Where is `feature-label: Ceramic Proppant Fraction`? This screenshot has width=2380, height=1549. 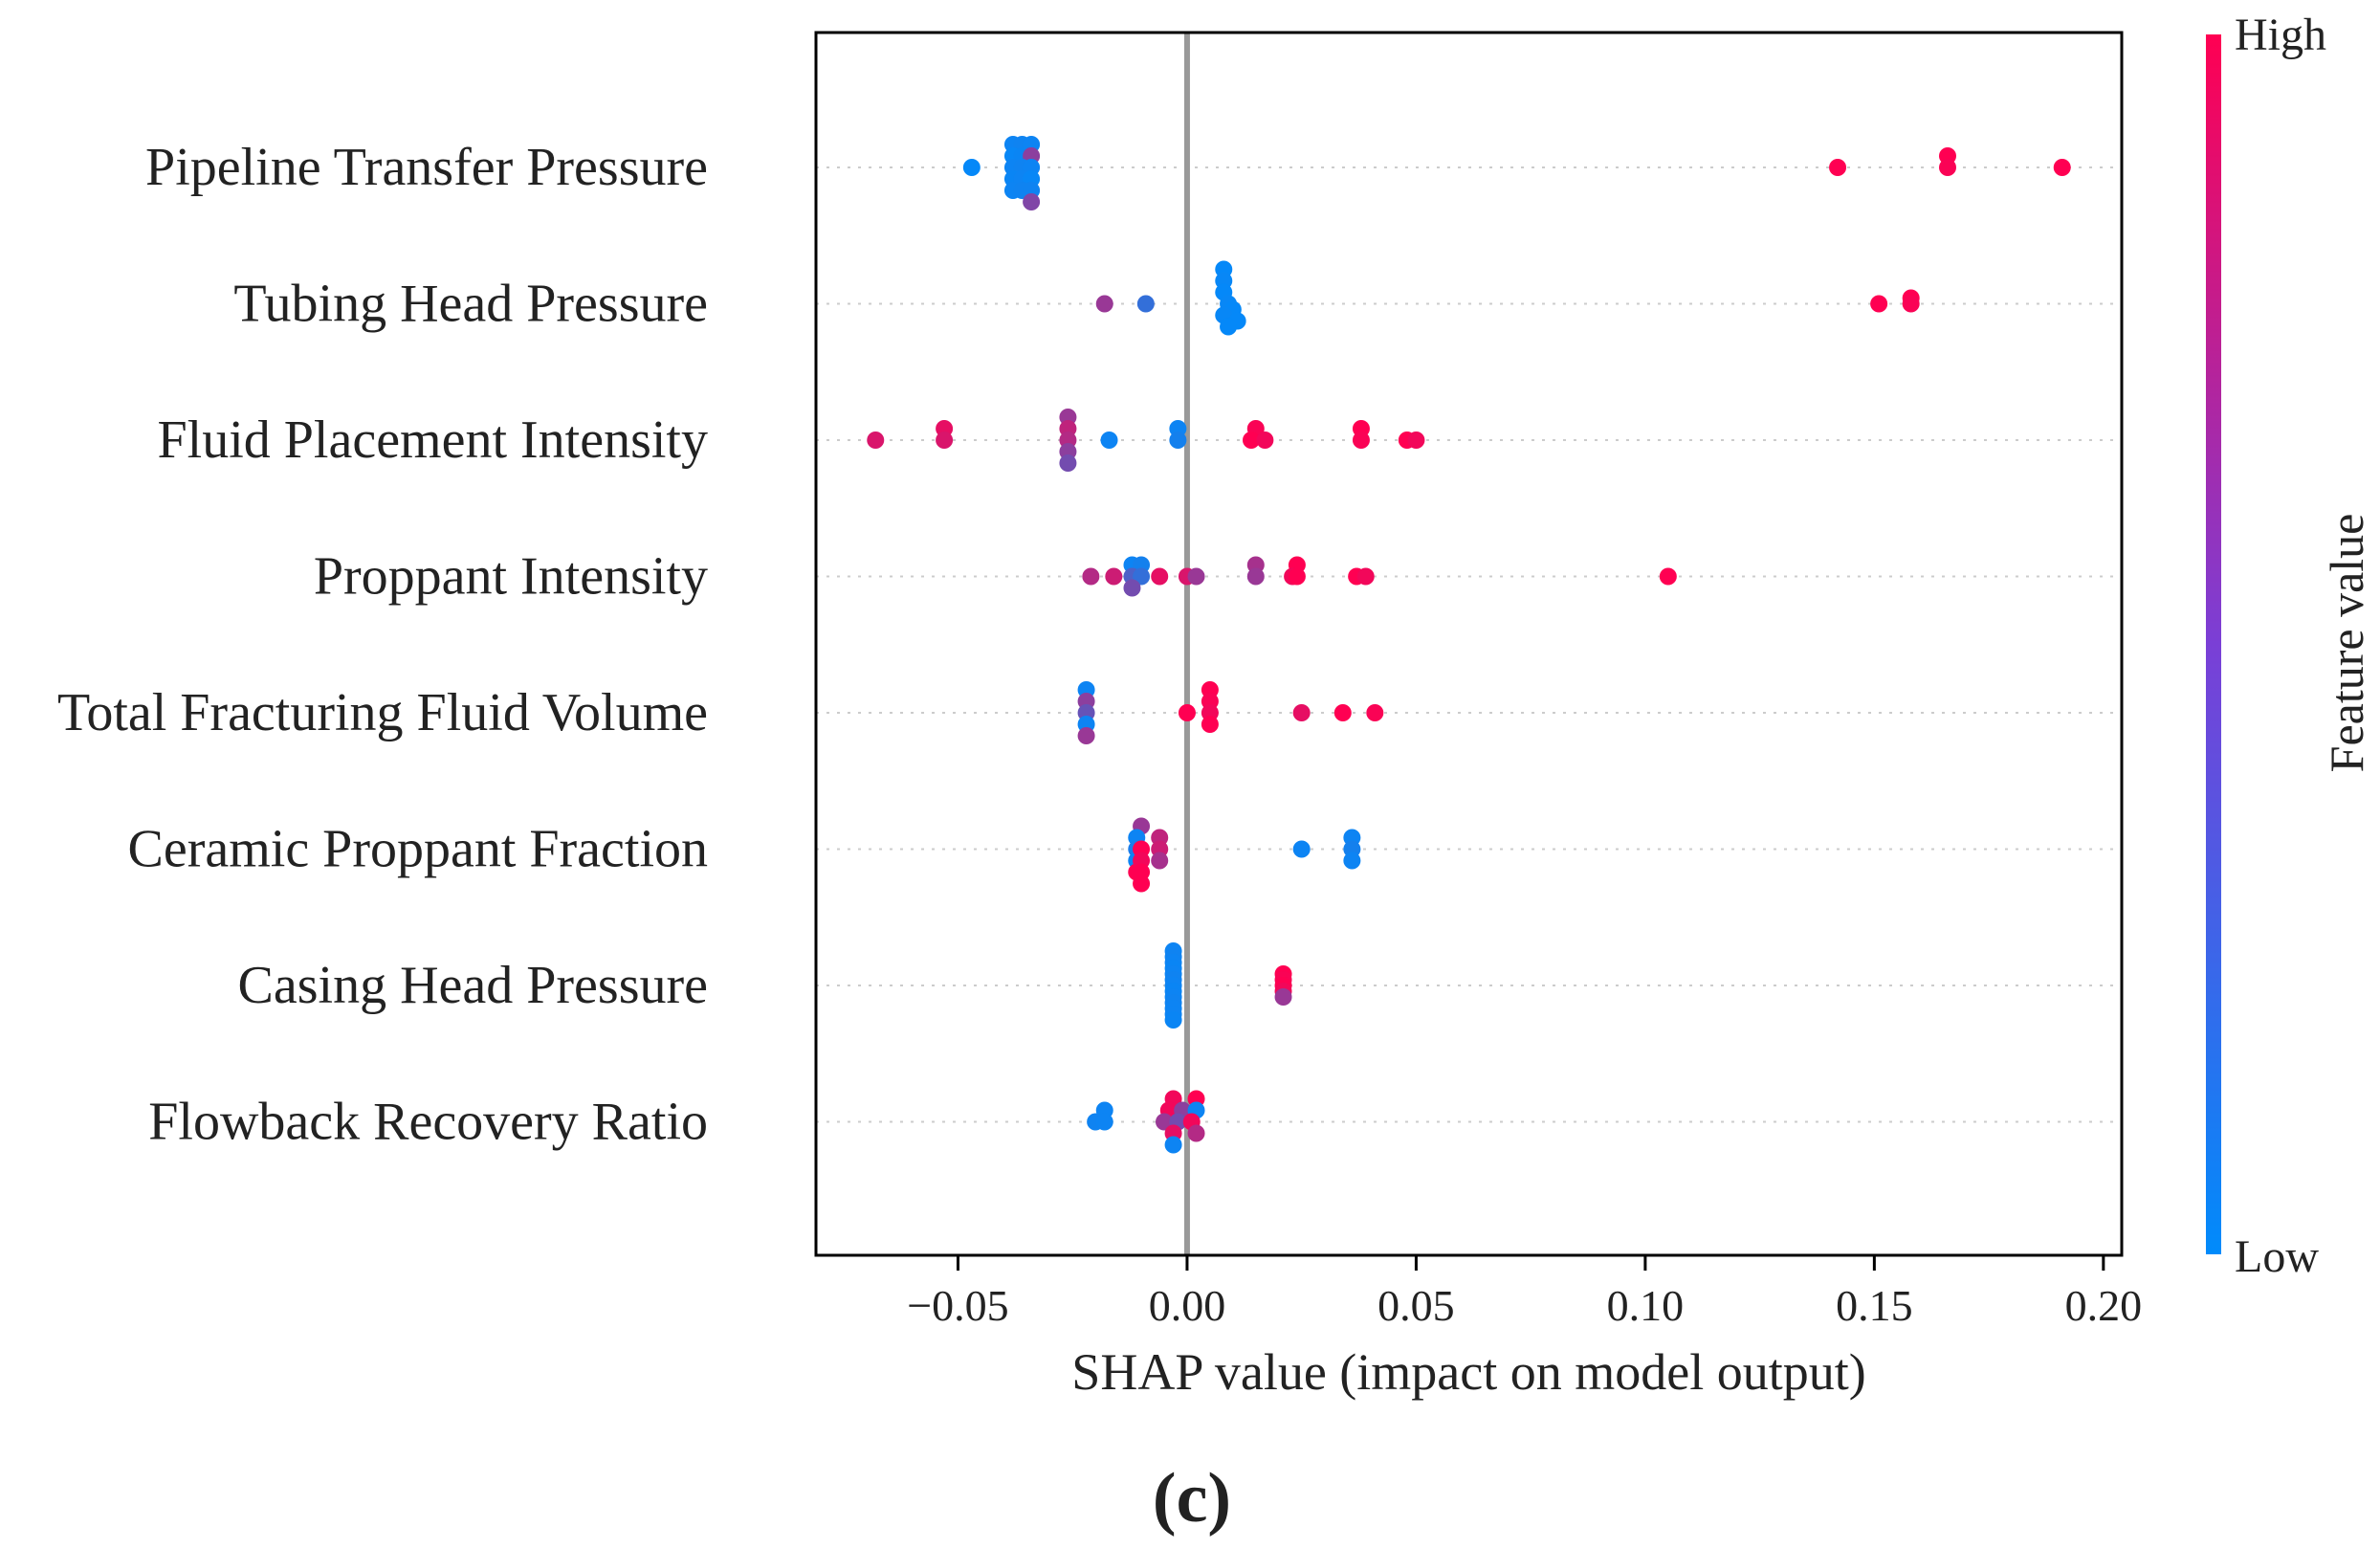
feature-label: Ceramic Proppant Fraction is located at coordinates (417, 850).